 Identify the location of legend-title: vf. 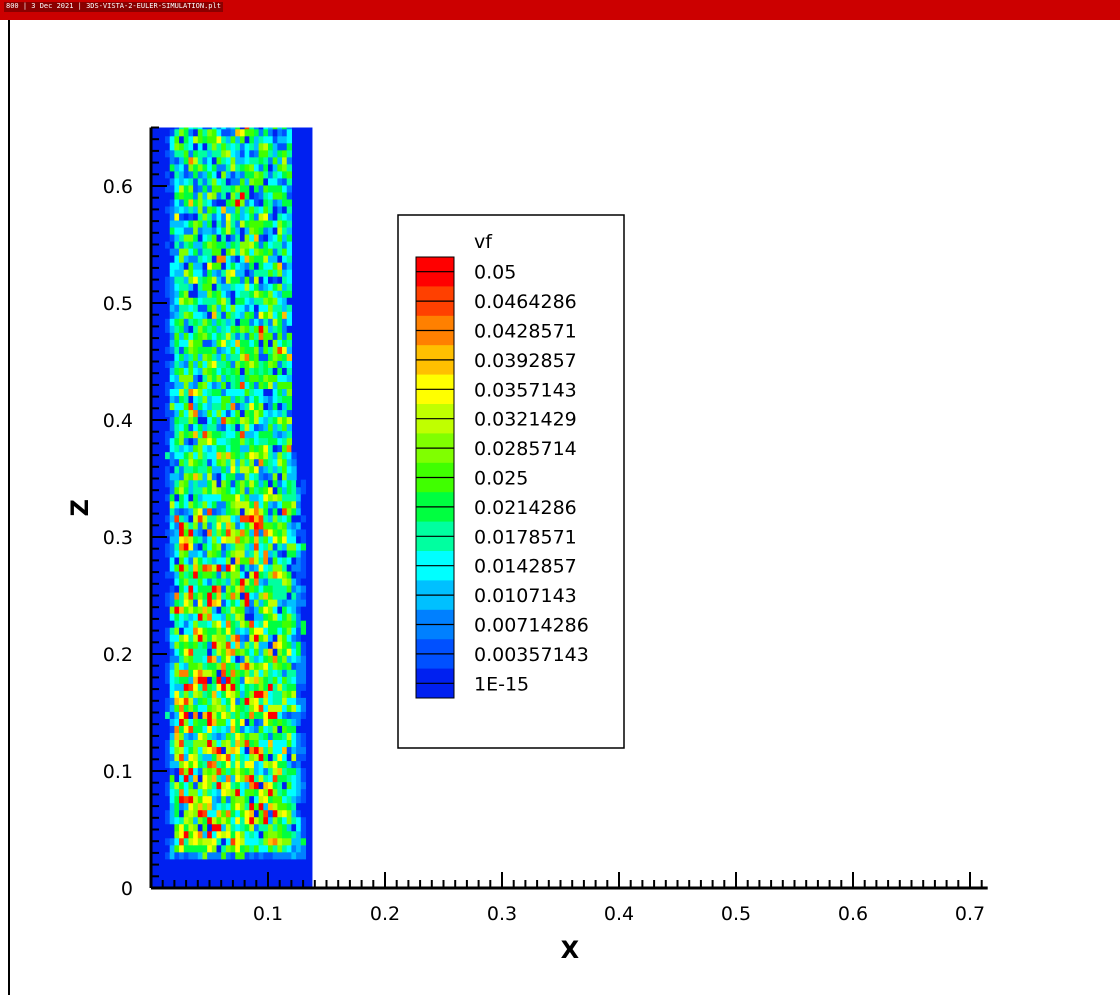
(483, 242).